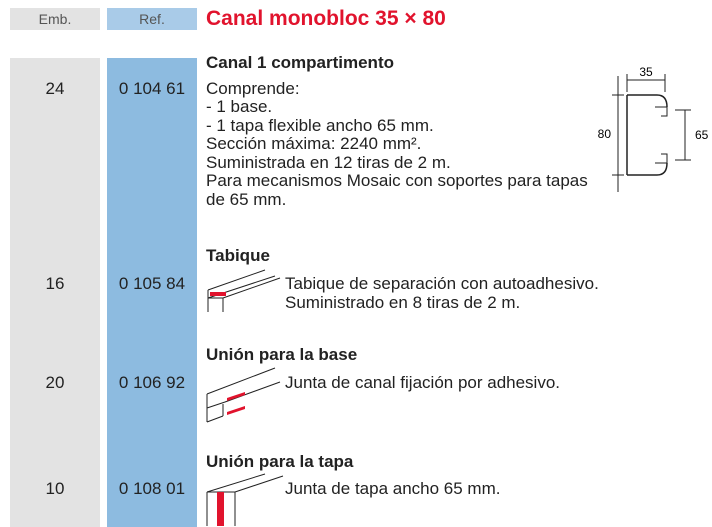 This screenshot has height=527, width=712. What do you see at coordinates (152, 283) in the screenshot?
I see `ref: 0 105 84` at bounding box center [152, 283].